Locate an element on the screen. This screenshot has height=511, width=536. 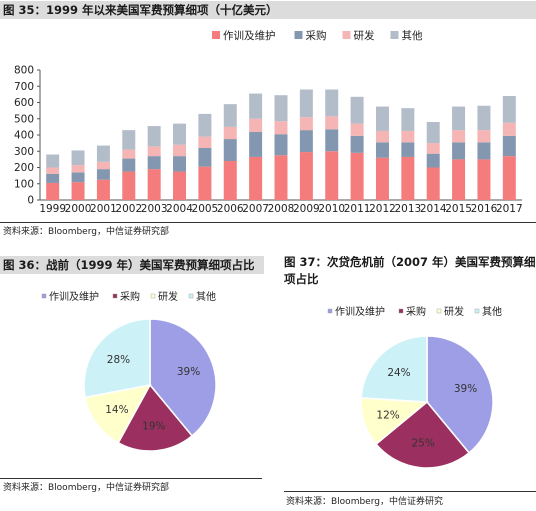
fig37-title-line2: 项占比 is located at coordinates (301, 279).